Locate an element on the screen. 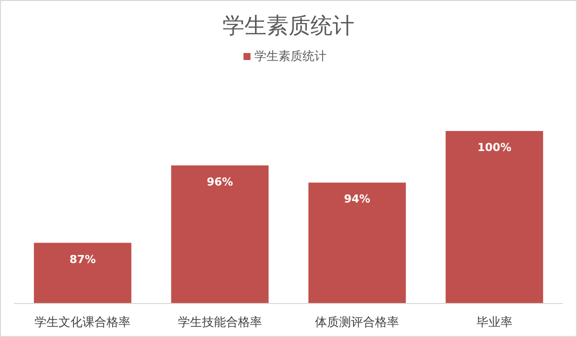 This screenshot has height=337, width=577. legend-label: 学生素质统计 is located at coordinates (290, 56).